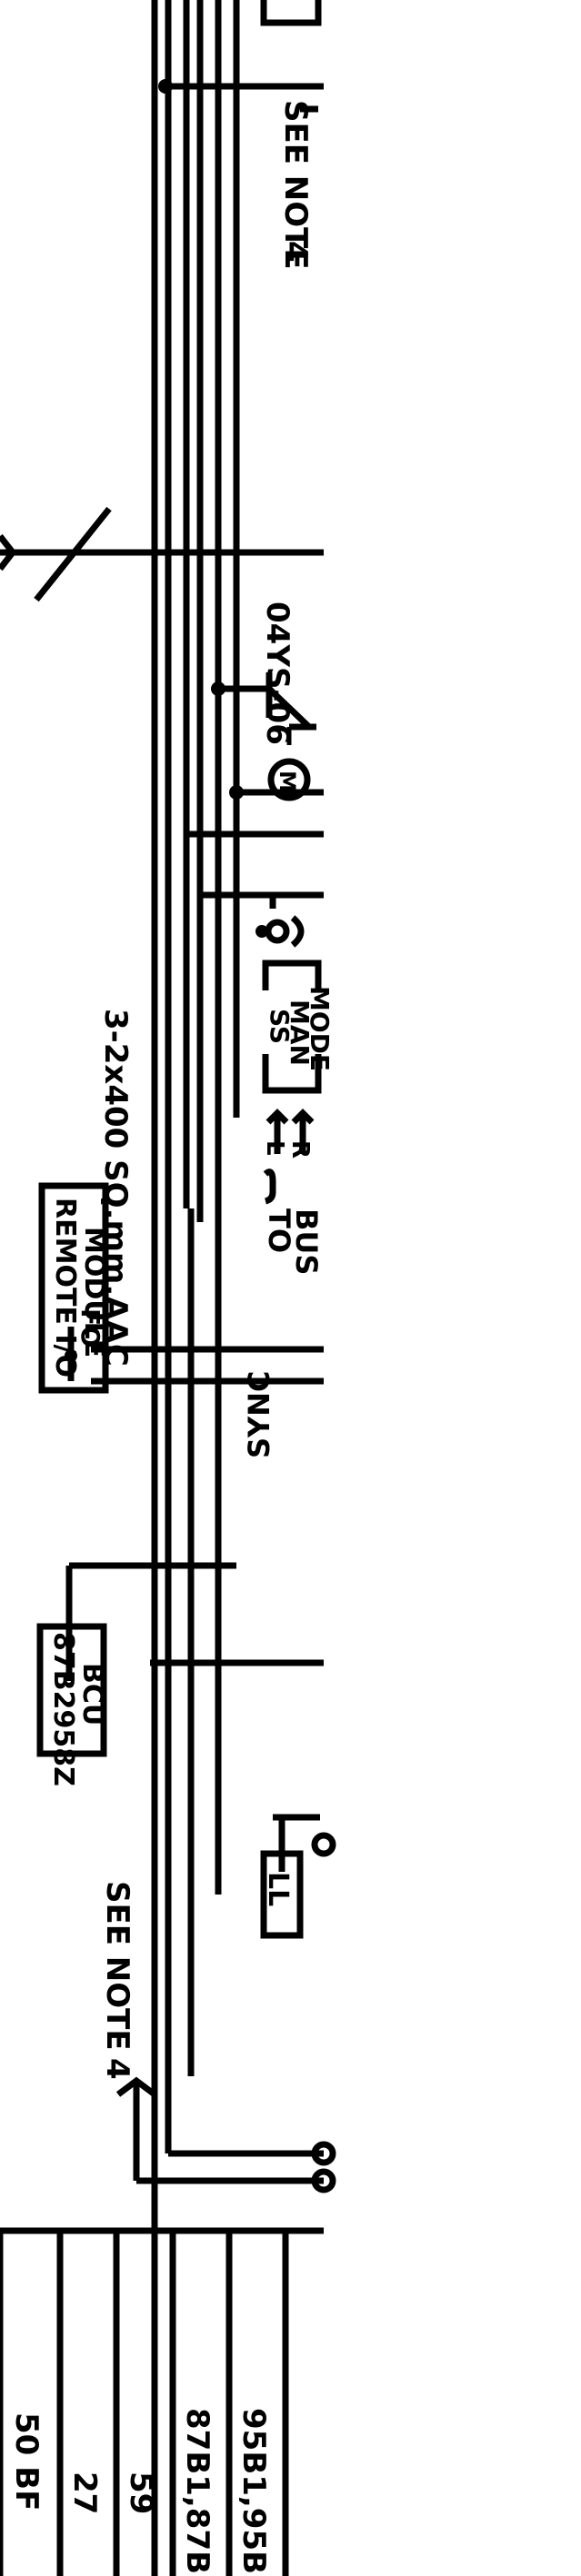 The height and width of the screenshot is (2576, 581). What do you see at coordinates (289, 920) in the screenshot?
I see `selector-switch` at bounding box center [289, 920].